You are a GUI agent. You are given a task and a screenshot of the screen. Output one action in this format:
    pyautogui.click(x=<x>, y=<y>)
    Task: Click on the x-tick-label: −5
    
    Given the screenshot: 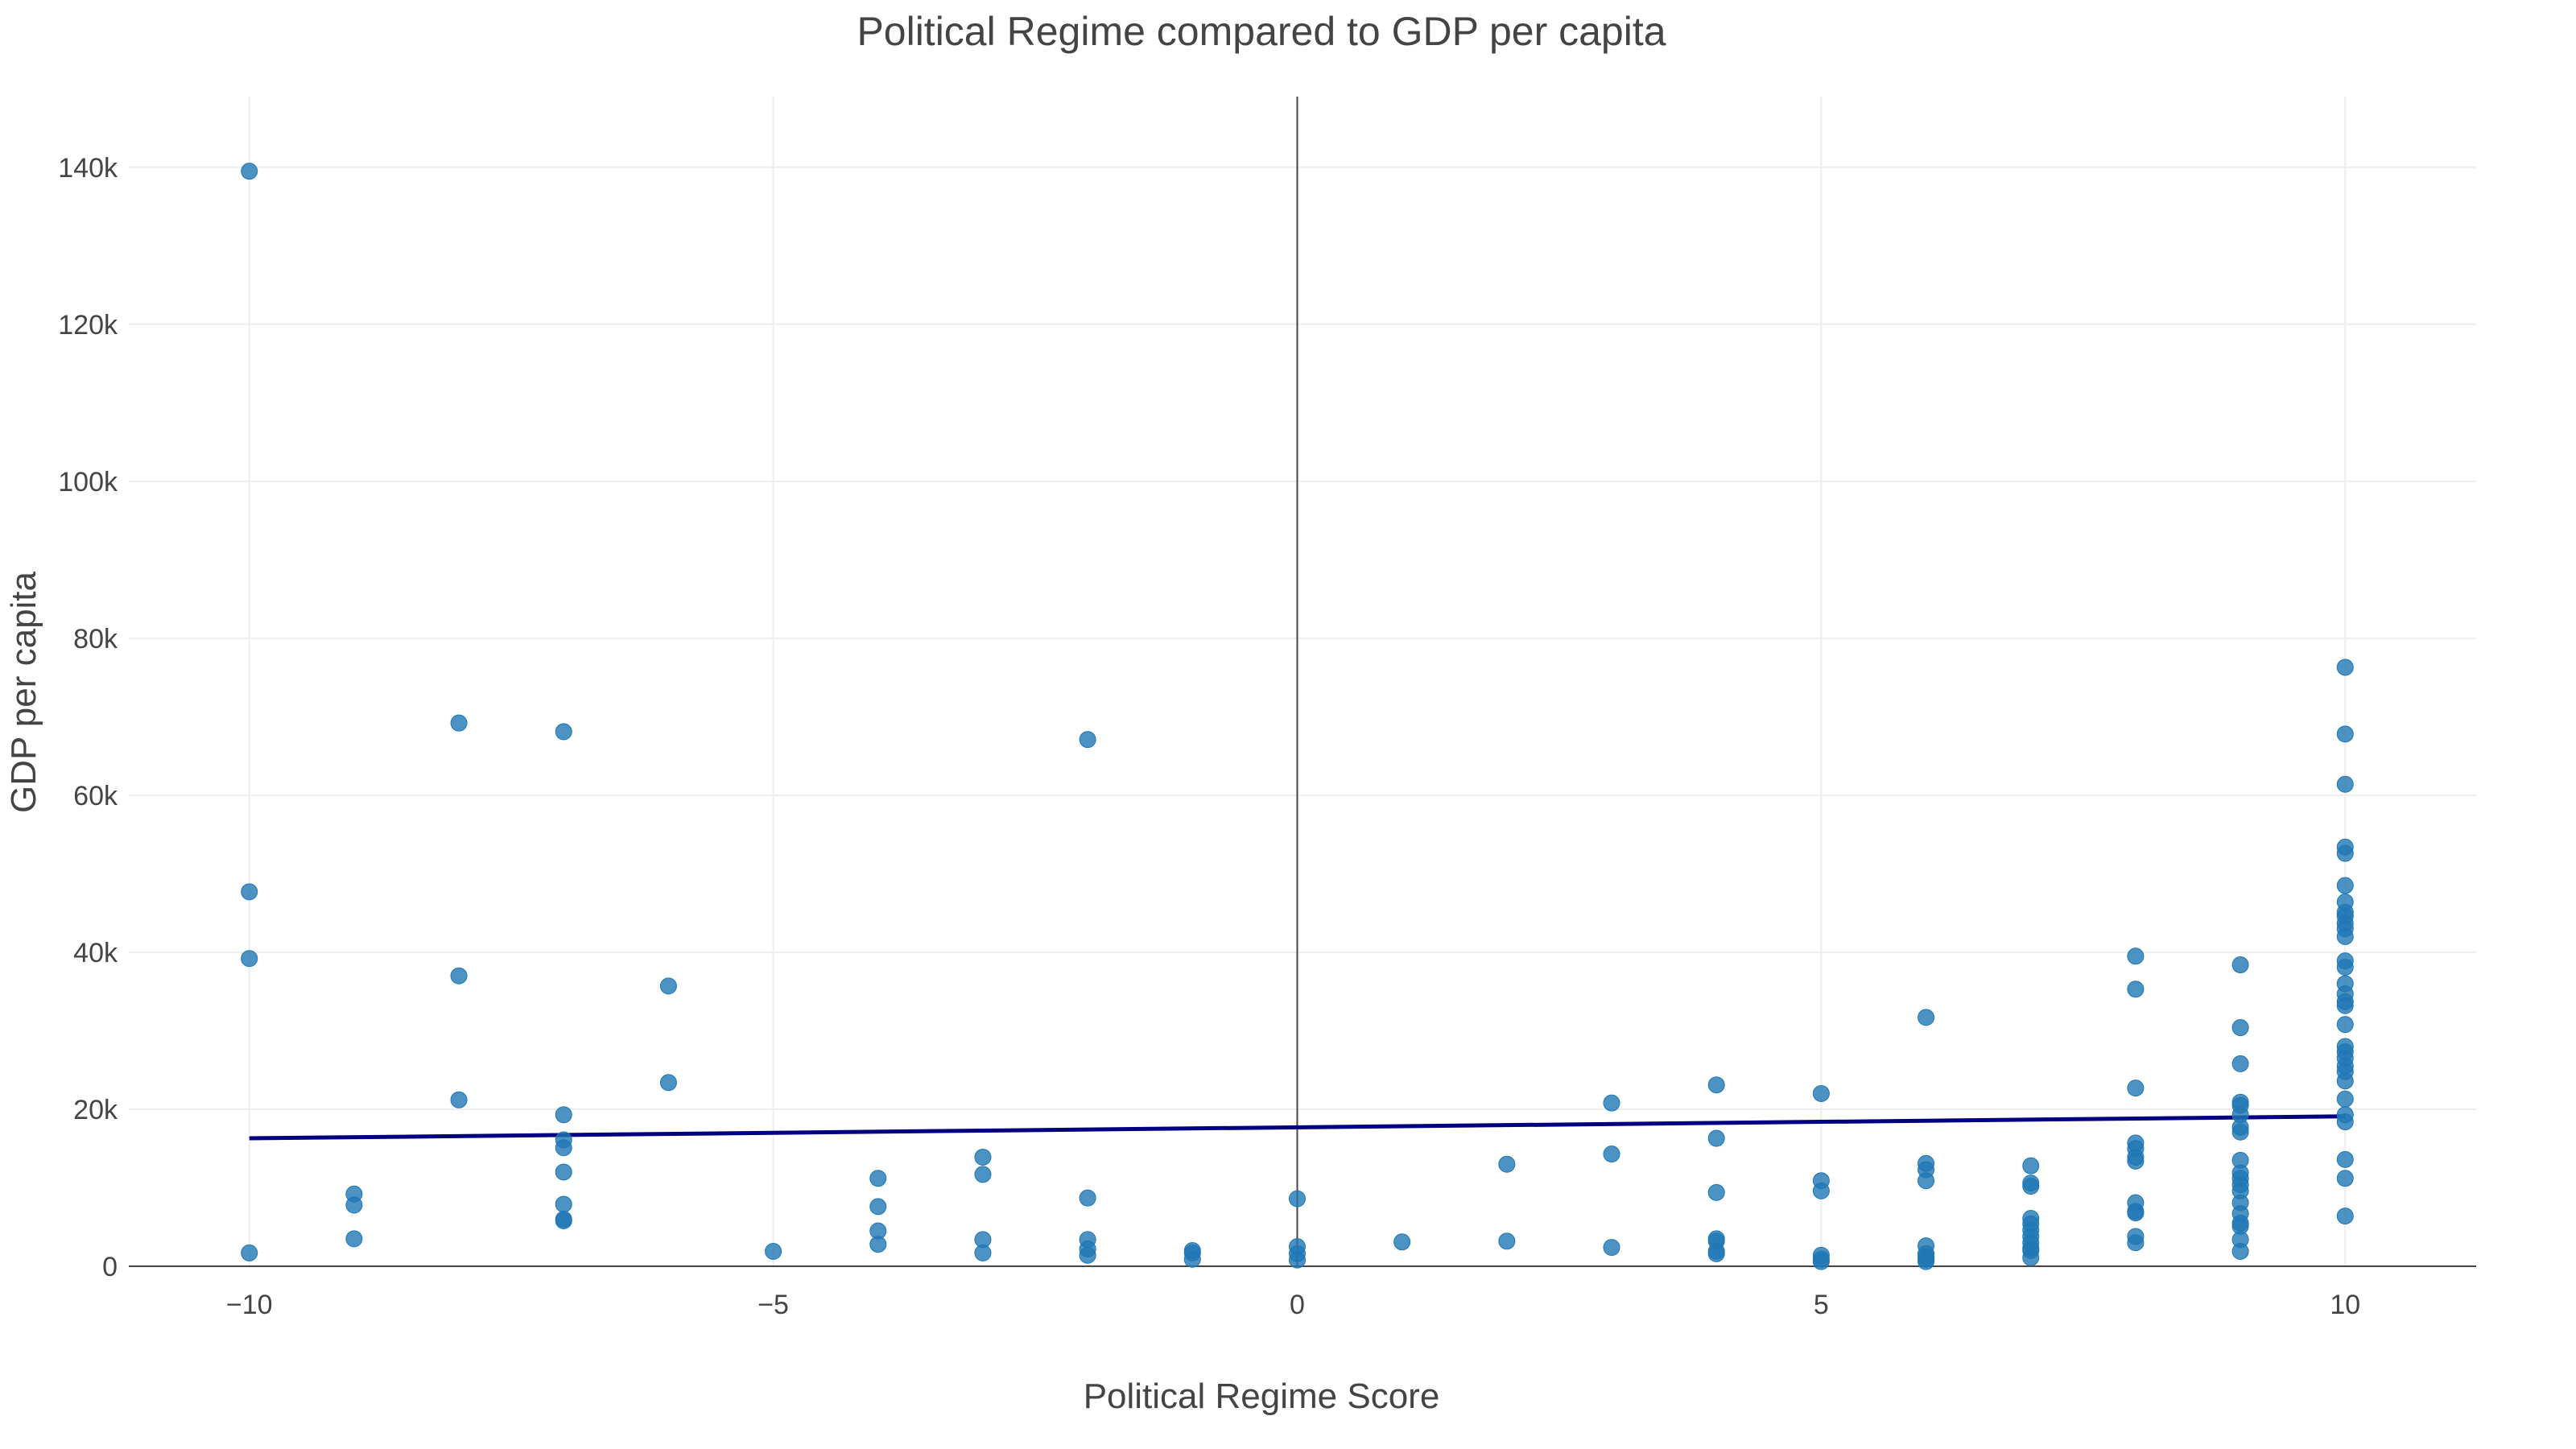 What is the action you would take?
    pyautogui.click(x=773, y=1305)
    